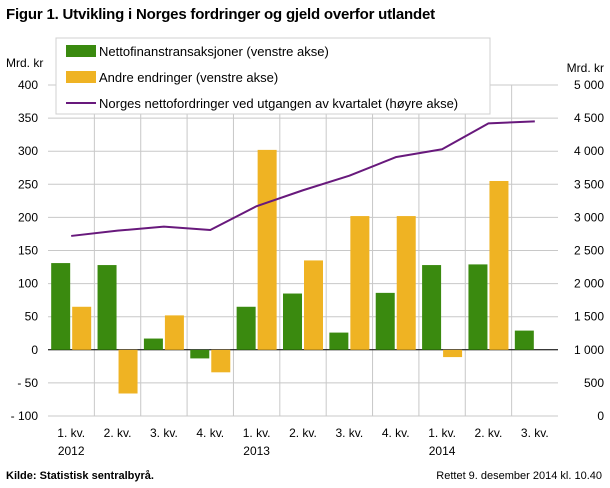  I want to click on right-tick-label: 3 500, so click(589, 184).